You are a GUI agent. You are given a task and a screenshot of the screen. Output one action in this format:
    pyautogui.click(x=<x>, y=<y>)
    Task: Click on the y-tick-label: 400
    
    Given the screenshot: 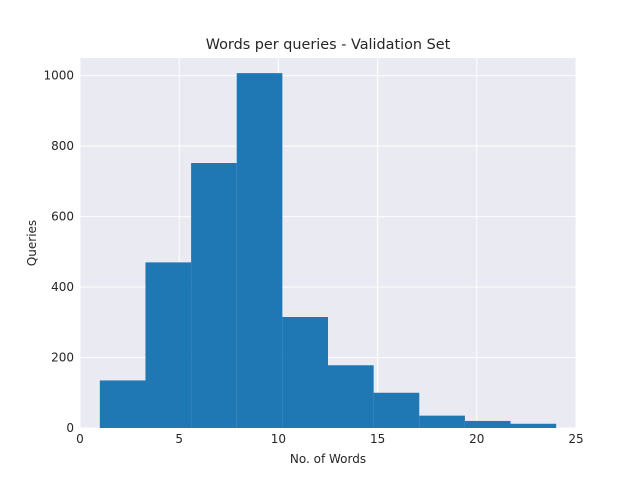 What is the action you would take?
    pyautogui.click(x=62, y=287)
    